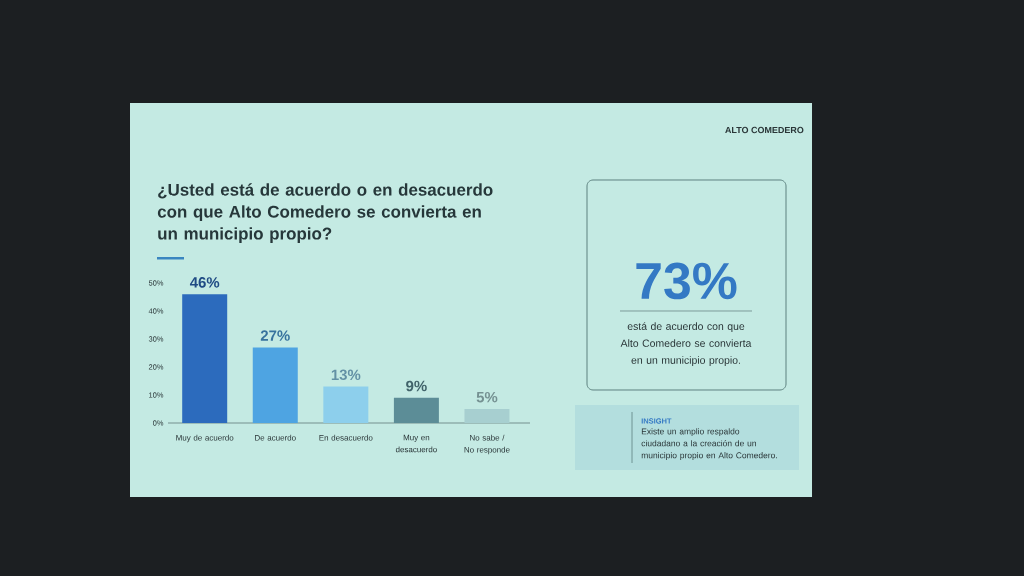  I want to click on data-label: 13%, so click(346, 375).